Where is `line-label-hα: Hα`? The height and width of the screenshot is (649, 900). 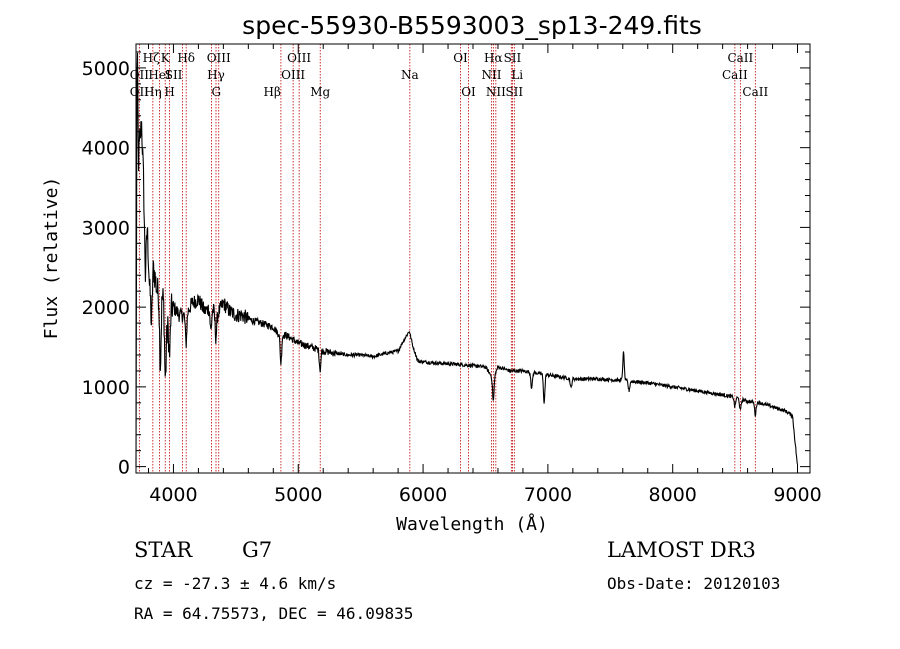
line-label-hα: Hα is located at coordinates (493, 58).